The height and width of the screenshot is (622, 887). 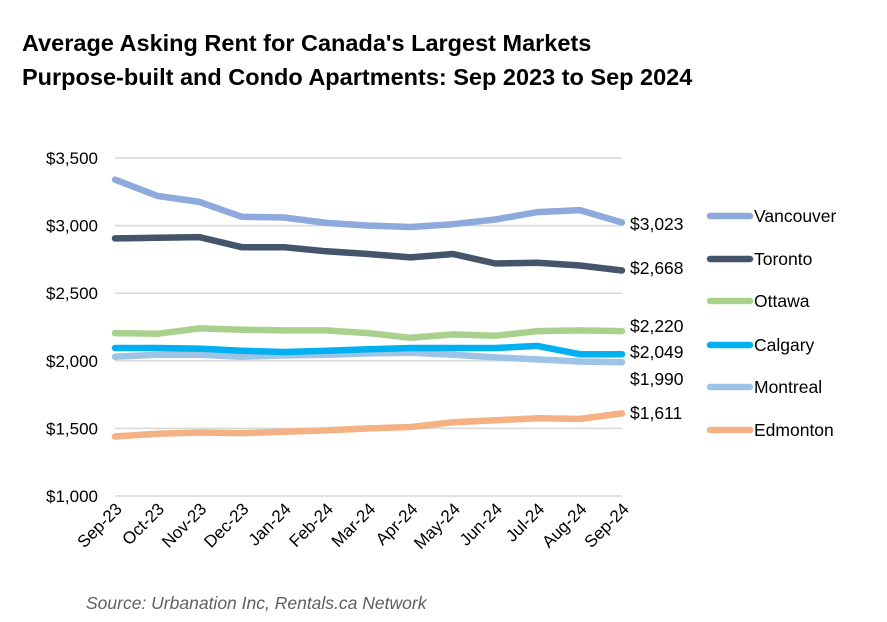 I want to click on end-label-calgary: $2,049, so click(x=657, y=352).